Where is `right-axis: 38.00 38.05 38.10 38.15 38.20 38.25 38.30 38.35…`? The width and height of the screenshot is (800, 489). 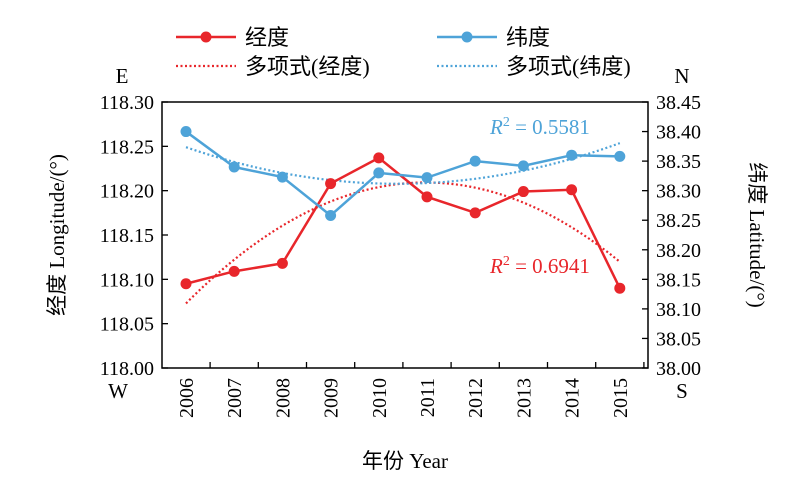 right-axis: 38.00 38.05 38.10 38.15 38.20 38.25 38.30 38.35… is located at coordinates (671, 236).